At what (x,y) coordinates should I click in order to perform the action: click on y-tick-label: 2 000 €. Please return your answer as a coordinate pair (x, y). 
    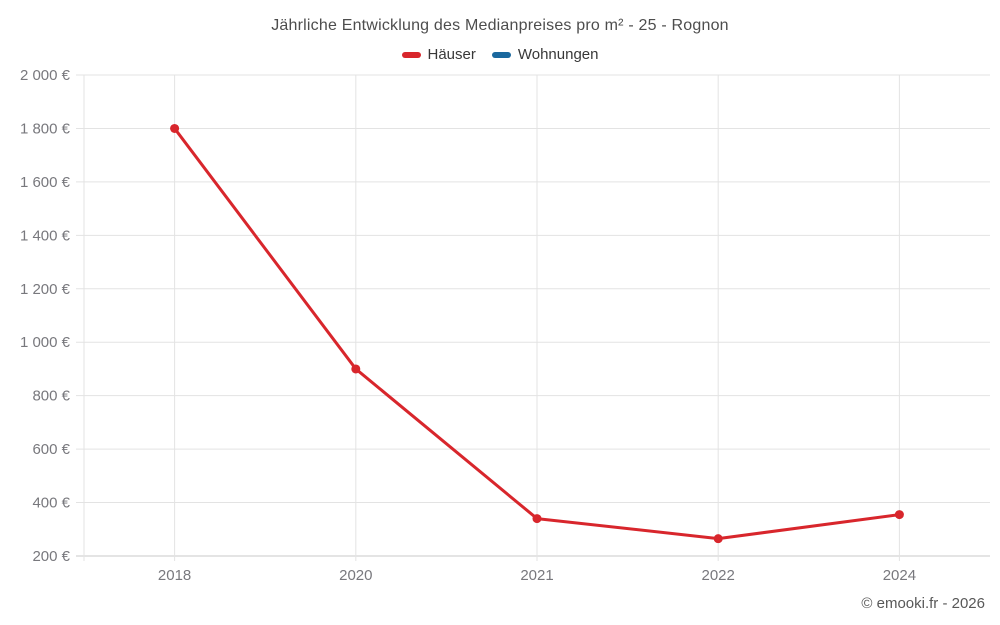
    Looking at the image, I should click on (45, 75).